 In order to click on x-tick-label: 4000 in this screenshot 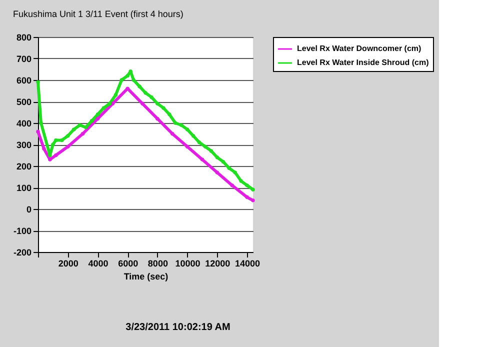, I will do `click(98, 263)`.